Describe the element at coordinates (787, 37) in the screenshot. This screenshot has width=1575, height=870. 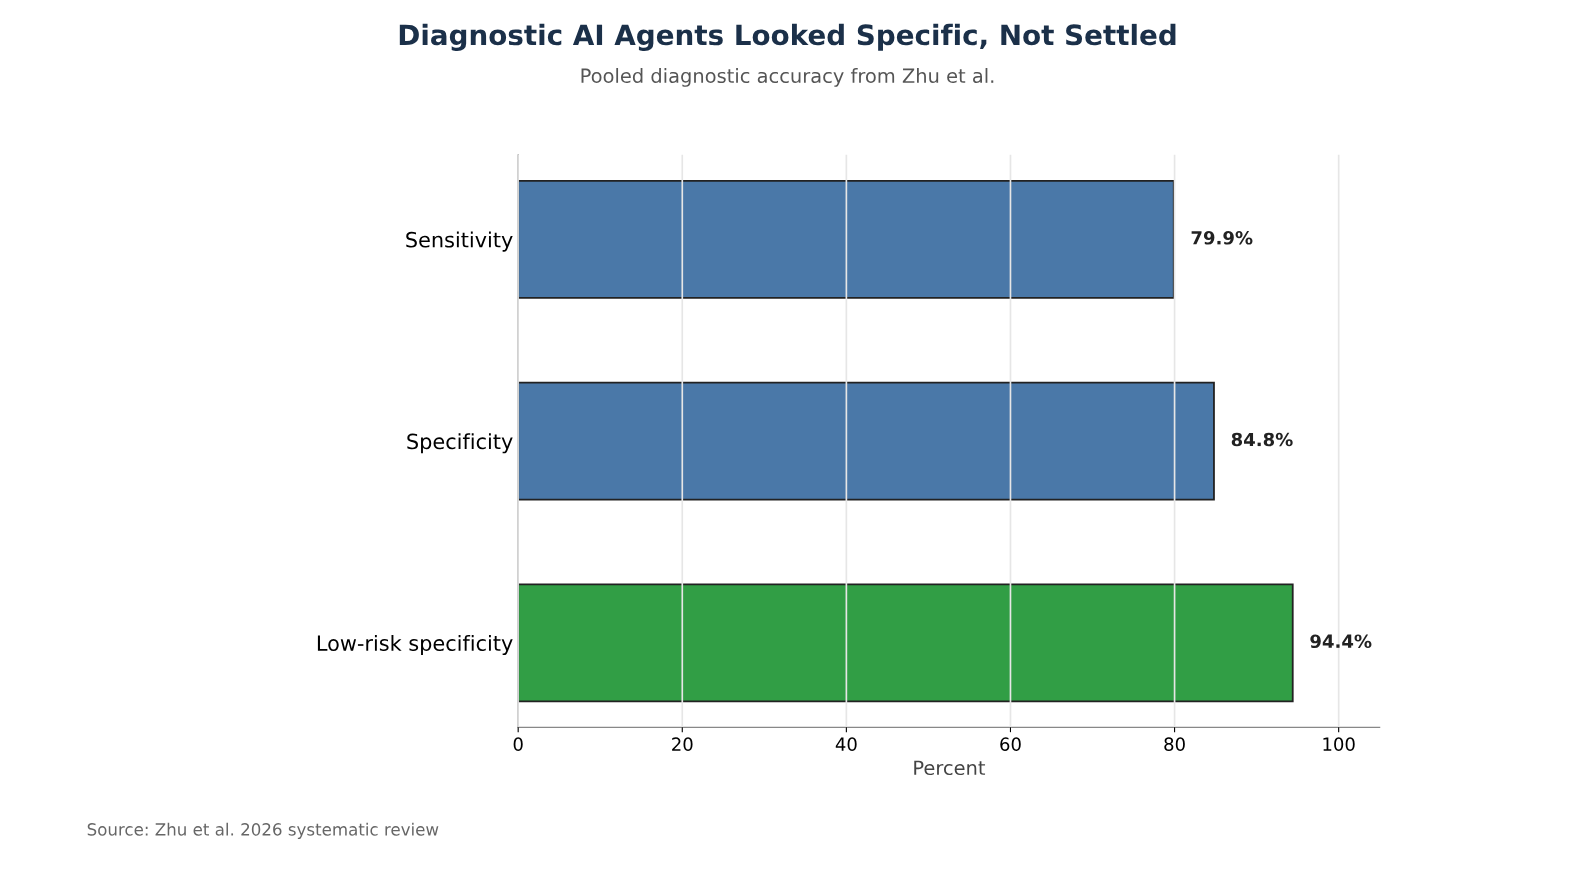
I see `chart-title: Diagnostic AI Agents Looked Specific, Not Settled` at that location.